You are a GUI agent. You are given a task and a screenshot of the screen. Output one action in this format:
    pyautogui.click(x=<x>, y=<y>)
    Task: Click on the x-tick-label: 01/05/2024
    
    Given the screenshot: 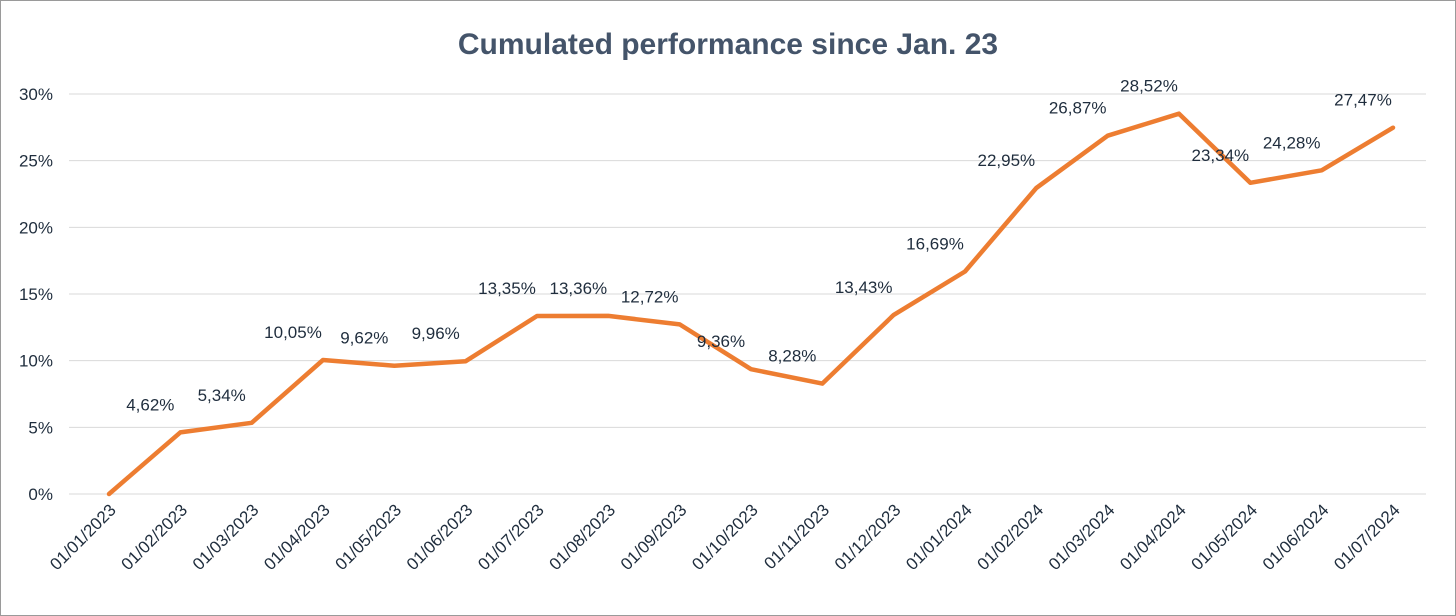 What is the action you would take?
    pyautogui.click(x=1225, y=537)
    